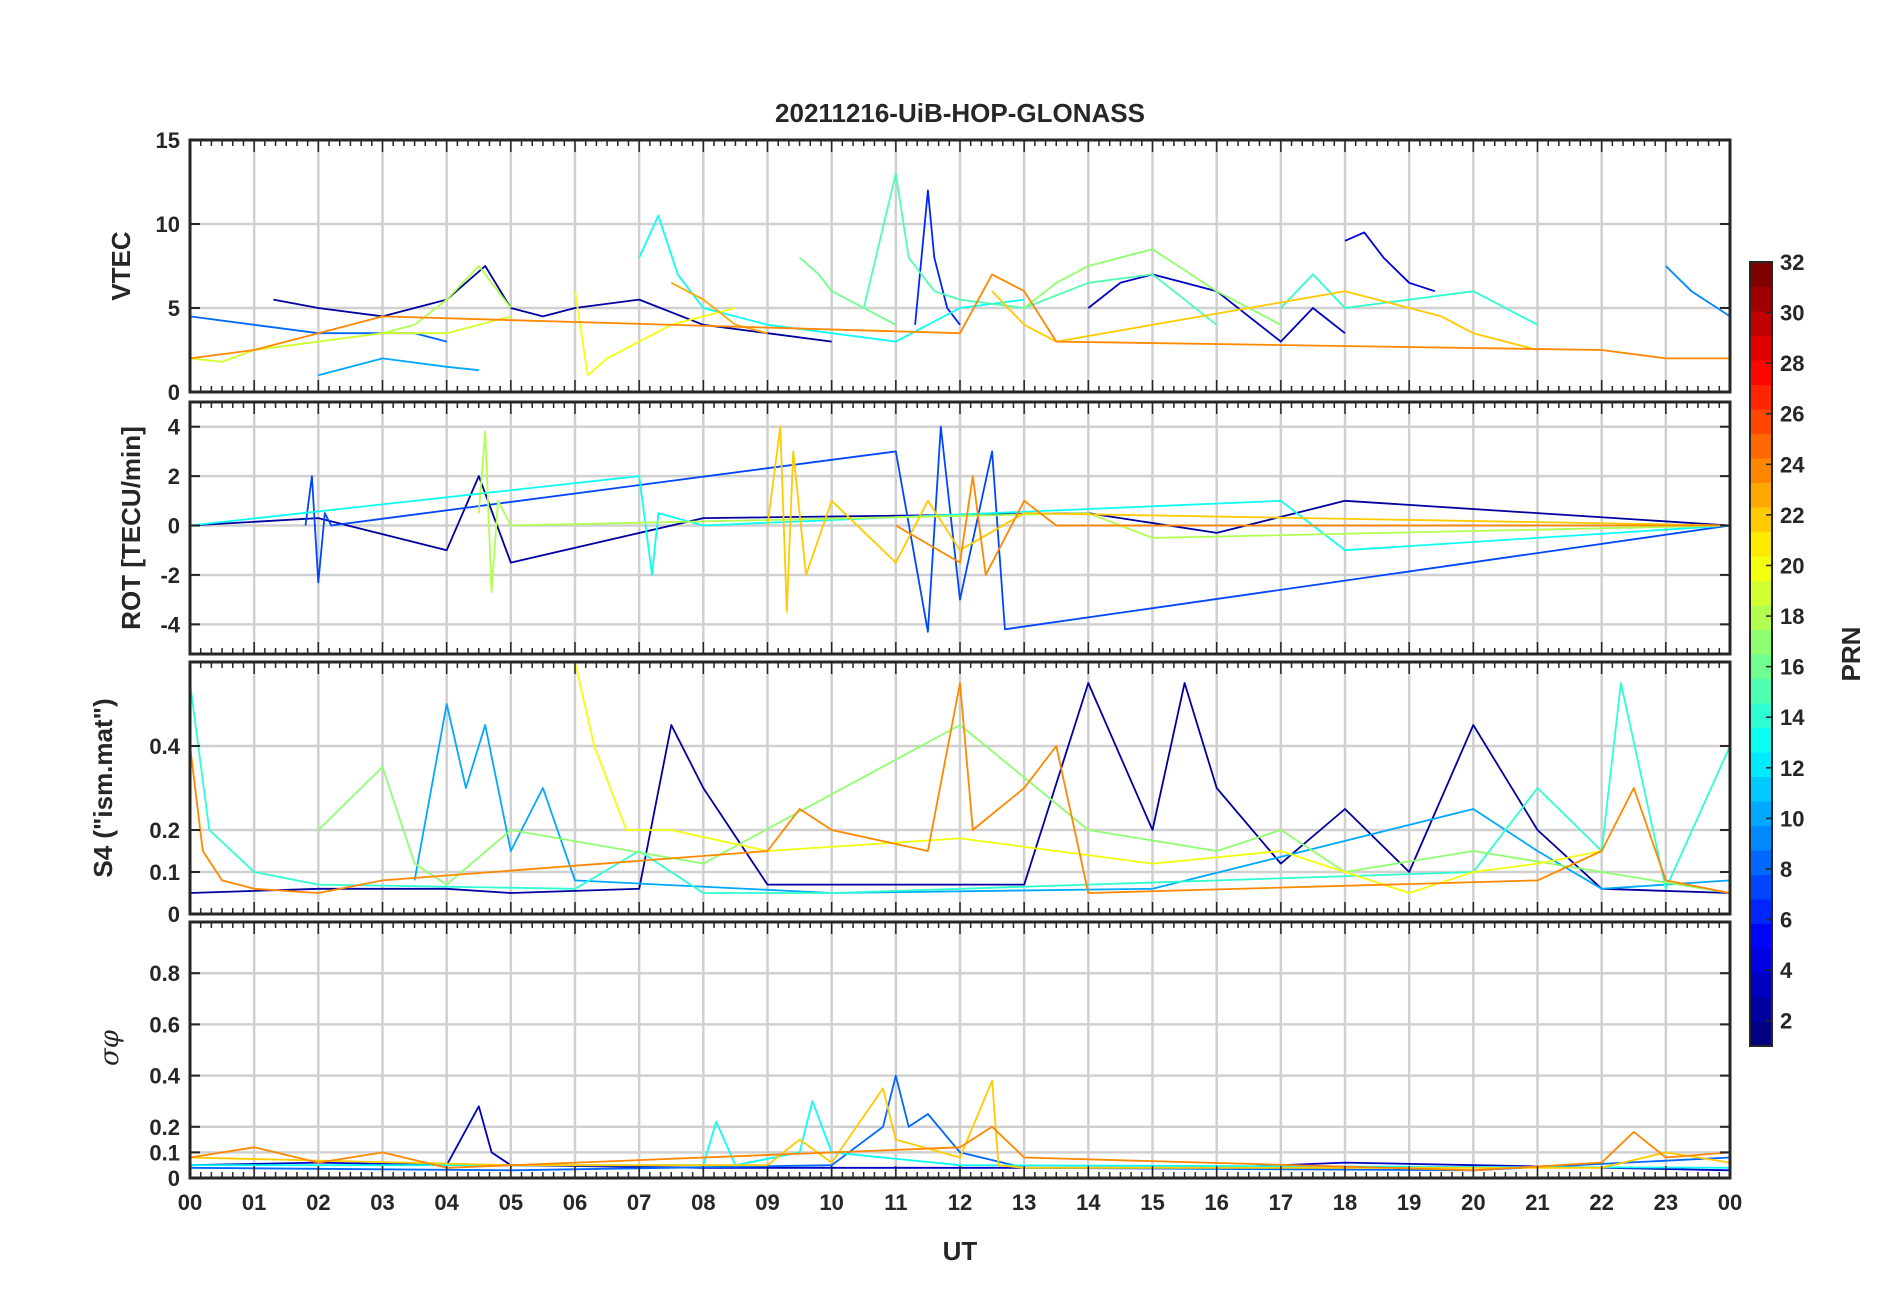 The height and width of the screenshot is (1292, 1902). I want to click on x-tick-label: 01, so click(254, 1202).